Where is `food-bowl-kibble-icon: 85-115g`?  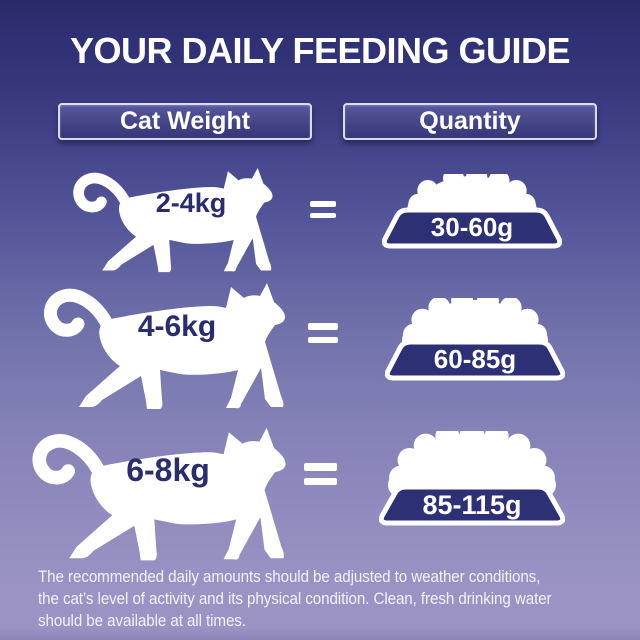
food-bowl-kibble-icon: 85-115g is located at coordinates (472, 478).